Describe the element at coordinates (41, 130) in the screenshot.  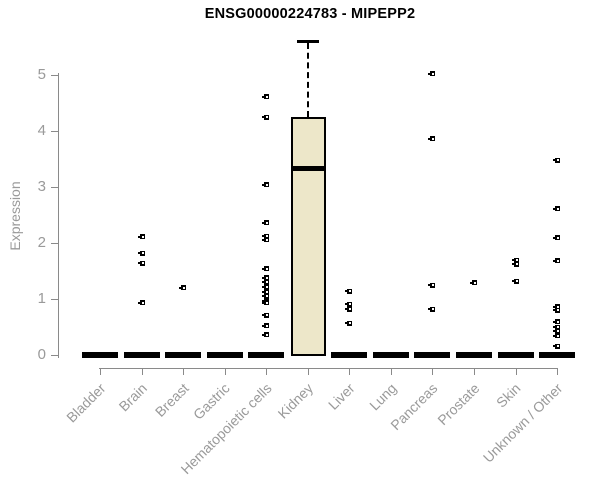
I see `y-tick-label: 4` at that location.